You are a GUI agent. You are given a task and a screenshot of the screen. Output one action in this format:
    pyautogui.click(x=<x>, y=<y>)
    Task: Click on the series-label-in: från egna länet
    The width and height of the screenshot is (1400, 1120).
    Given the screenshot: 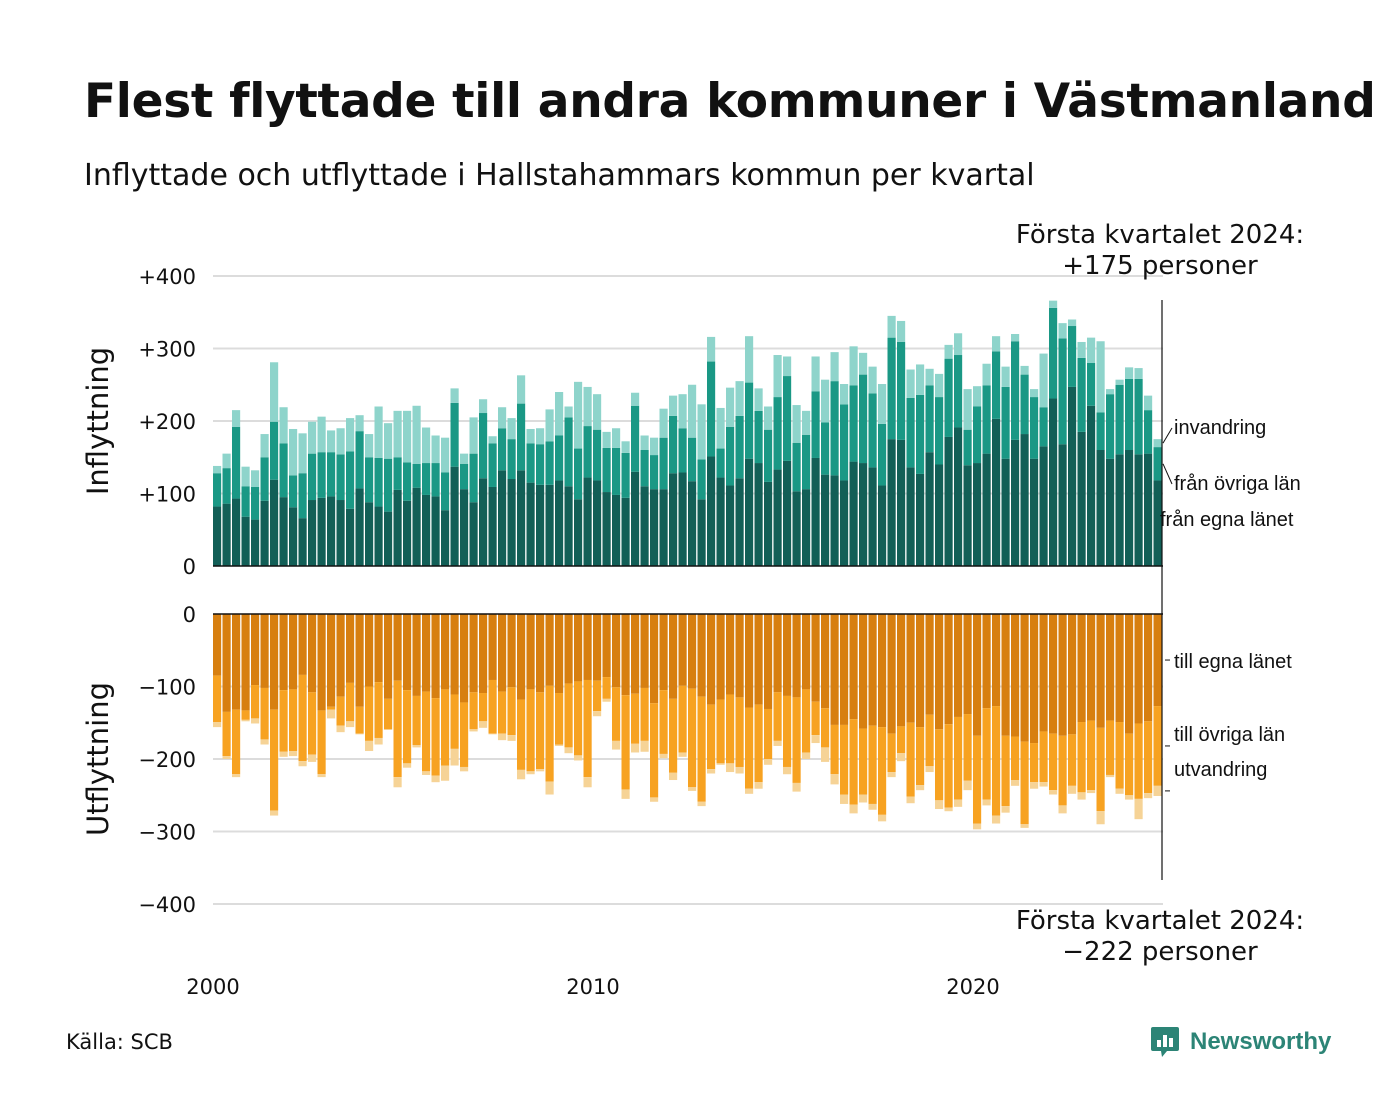 What is the action you would take?
    pyautogui.click(x=1227, y=520)
    